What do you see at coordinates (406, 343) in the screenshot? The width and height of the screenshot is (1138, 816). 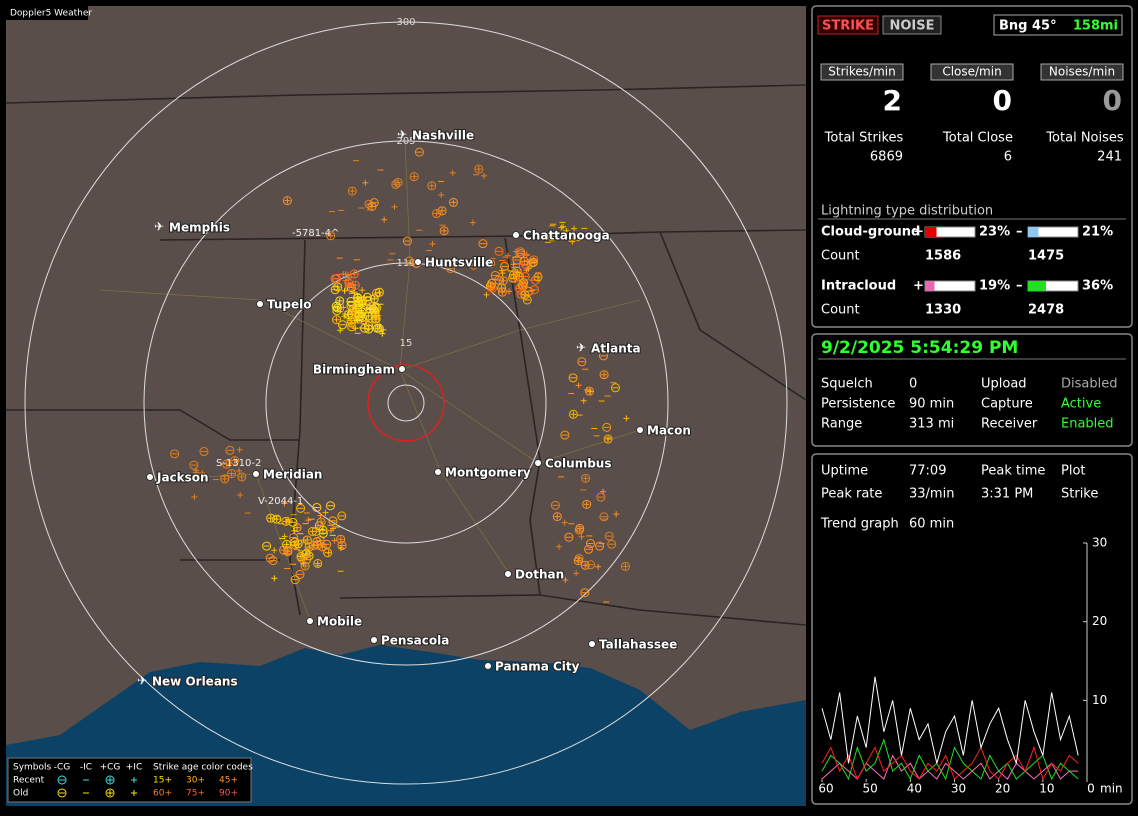 I see `ring-label: 15` at bounding box center [406, 343].